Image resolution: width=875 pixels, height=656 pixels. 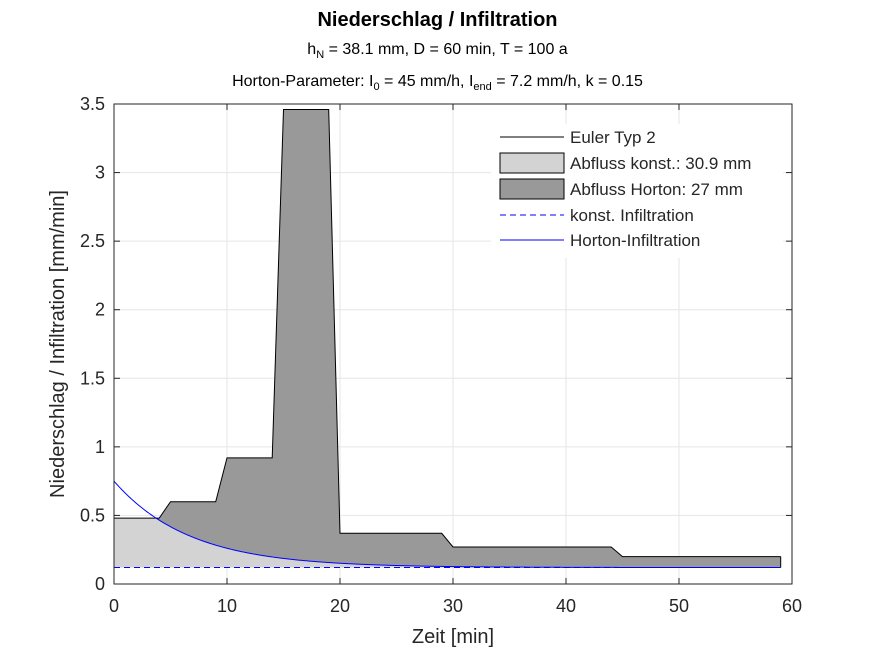 I want to click on y-tick-label: 0, so click(x=100, y=584).